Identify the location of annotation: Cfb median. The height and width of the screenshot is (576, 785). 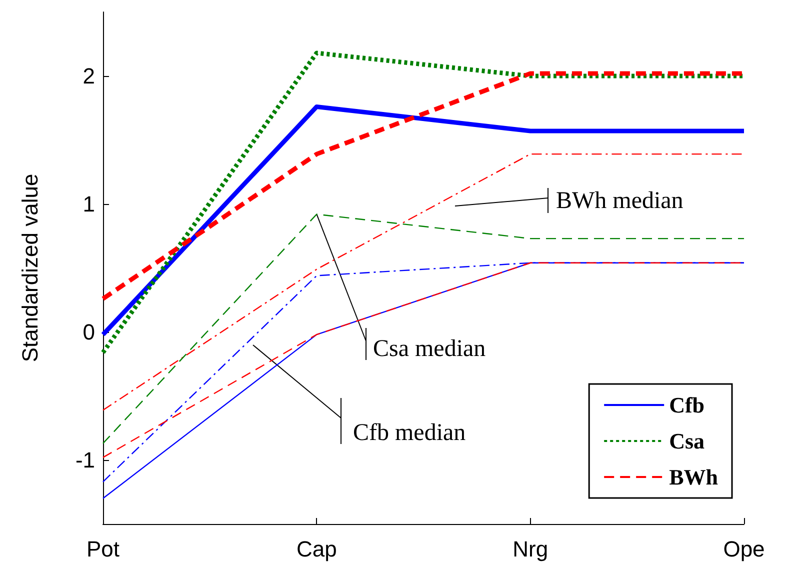
(409, 433).